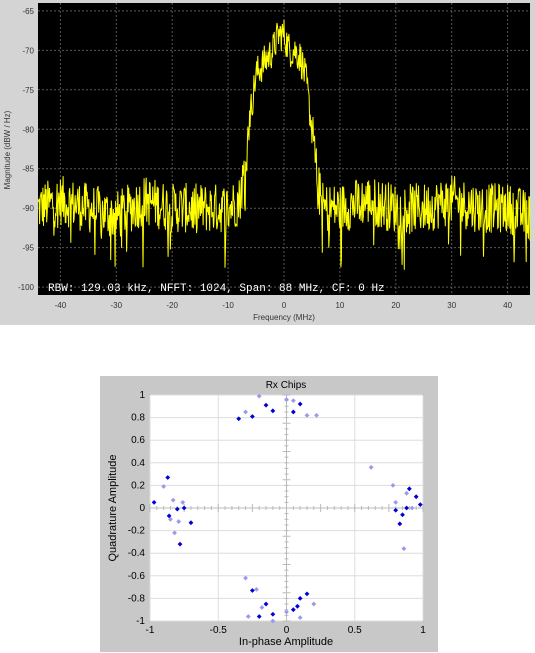 This screenshot has width=535, height=653. What do you see at coordinates (138, 463) in the screenshot?
I see `scatter-y-tick-label: 0.4` at bounding box center [138, 463].